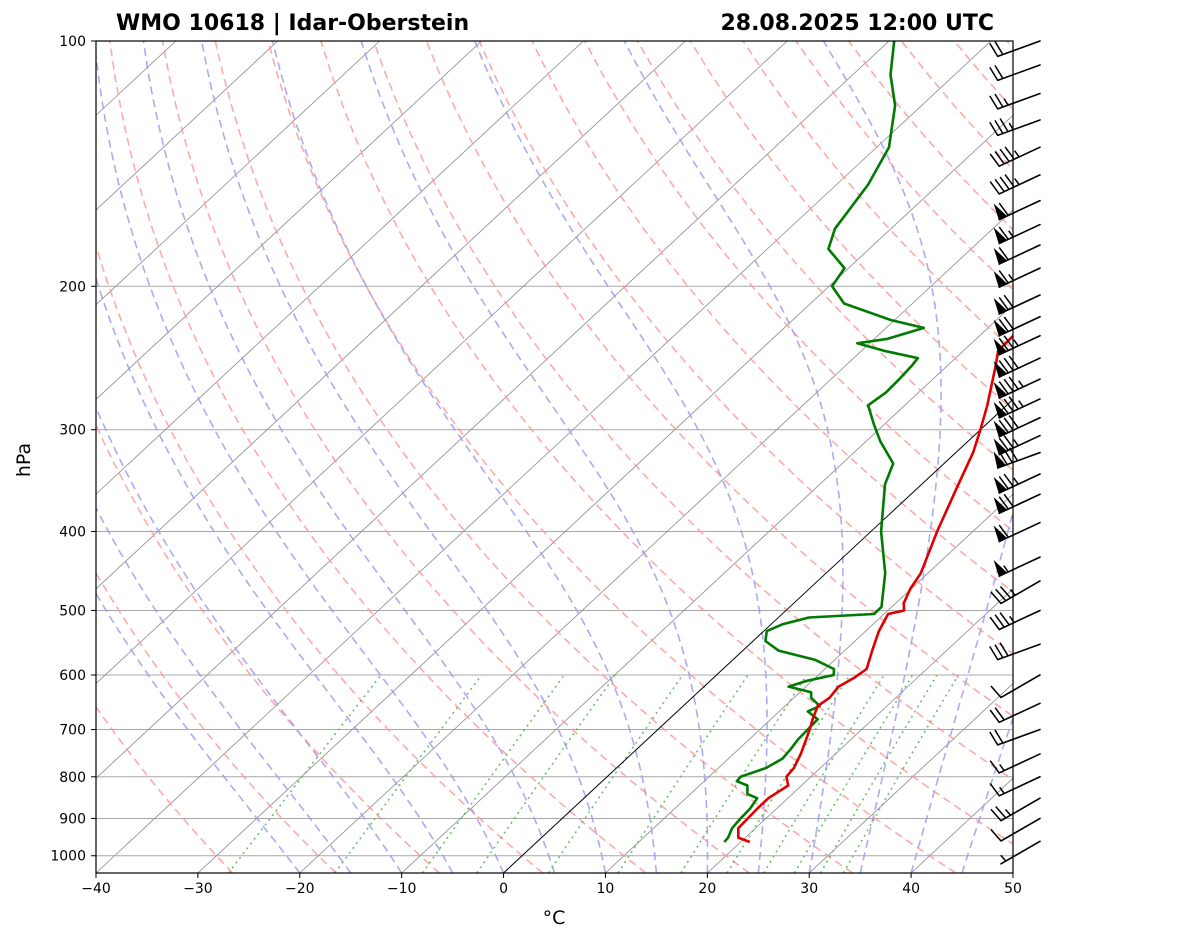  I want to click on x-axis: −40 −30 −20 −10 0 10 20 30 40 50, so click(551, 885).